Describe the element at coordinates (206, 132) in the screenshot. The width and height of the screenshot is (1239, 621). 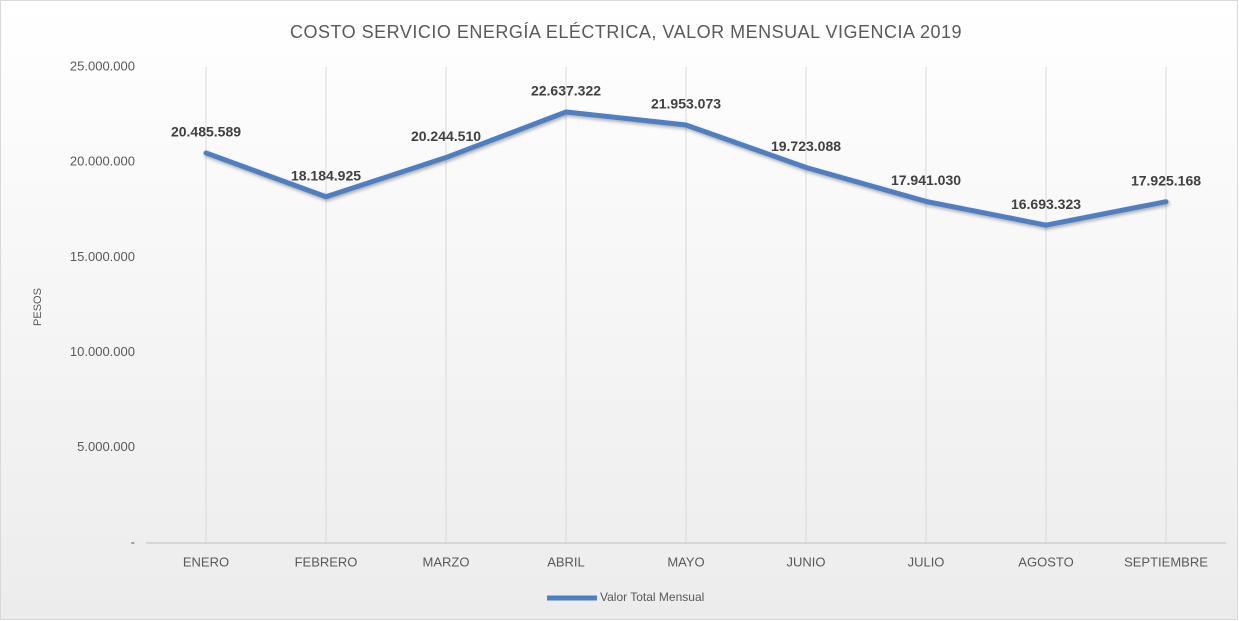
I see `data-label: 20.485.589` at that location.